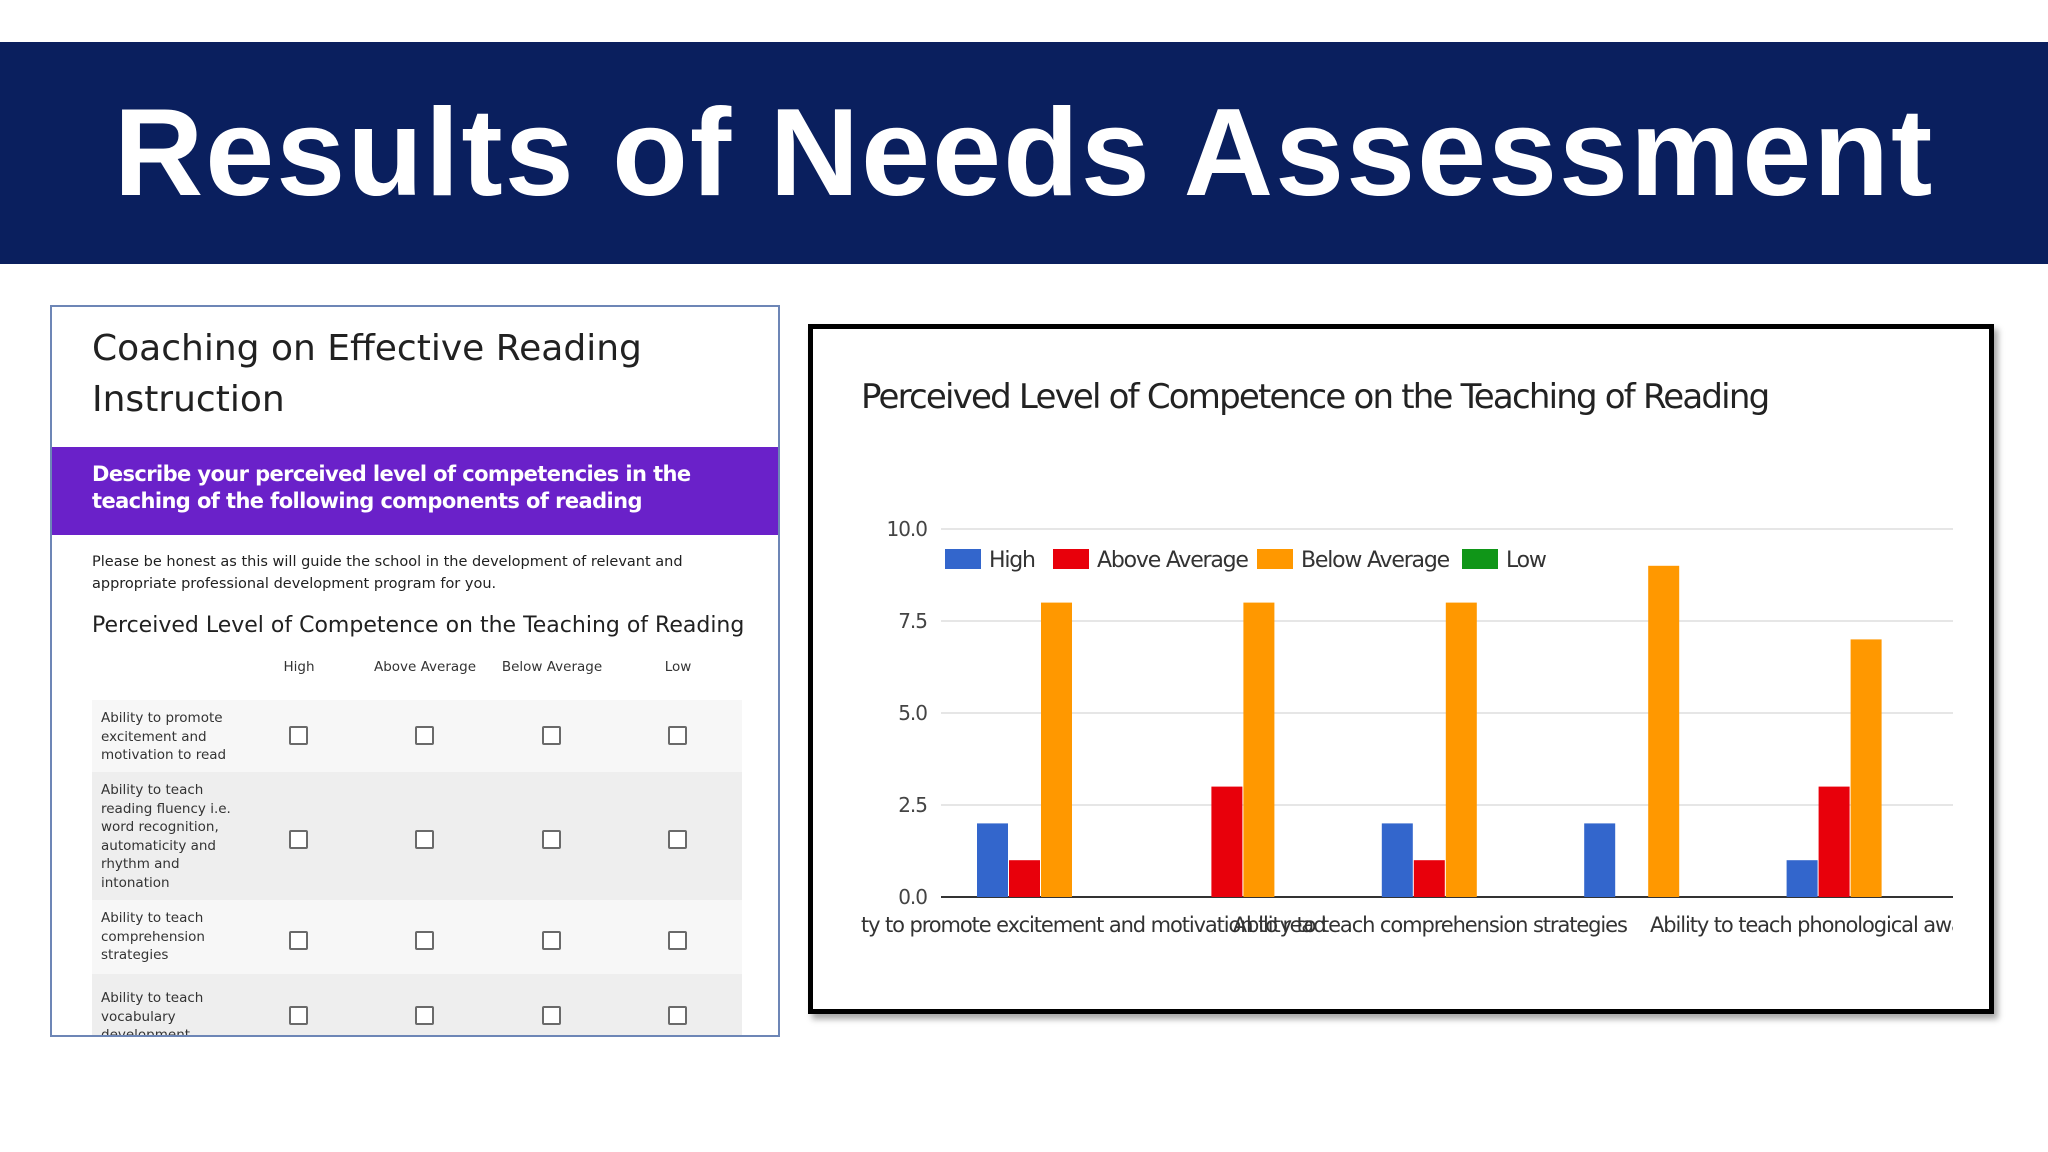 This screenshot has width=2048, height=1152. What do you see at coordinates (912, 805) in the screenshot?
I see `y-tick-label: 2.5` at bounding box center [912, 805].